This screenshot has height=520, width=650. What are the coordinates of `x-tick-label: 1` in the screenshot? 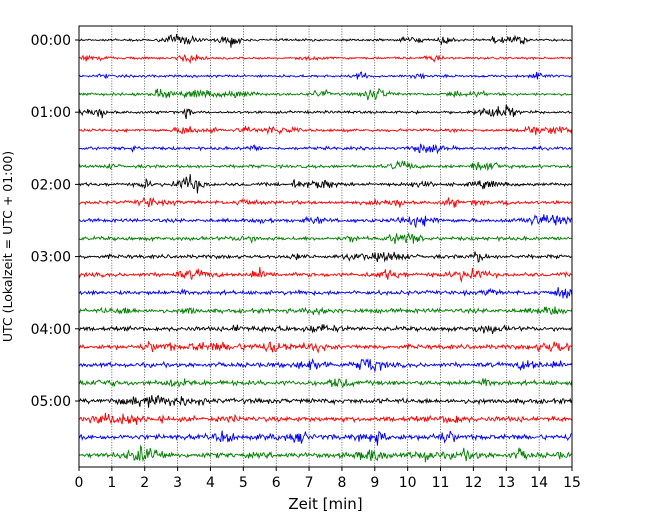 It's located at (111, 483).